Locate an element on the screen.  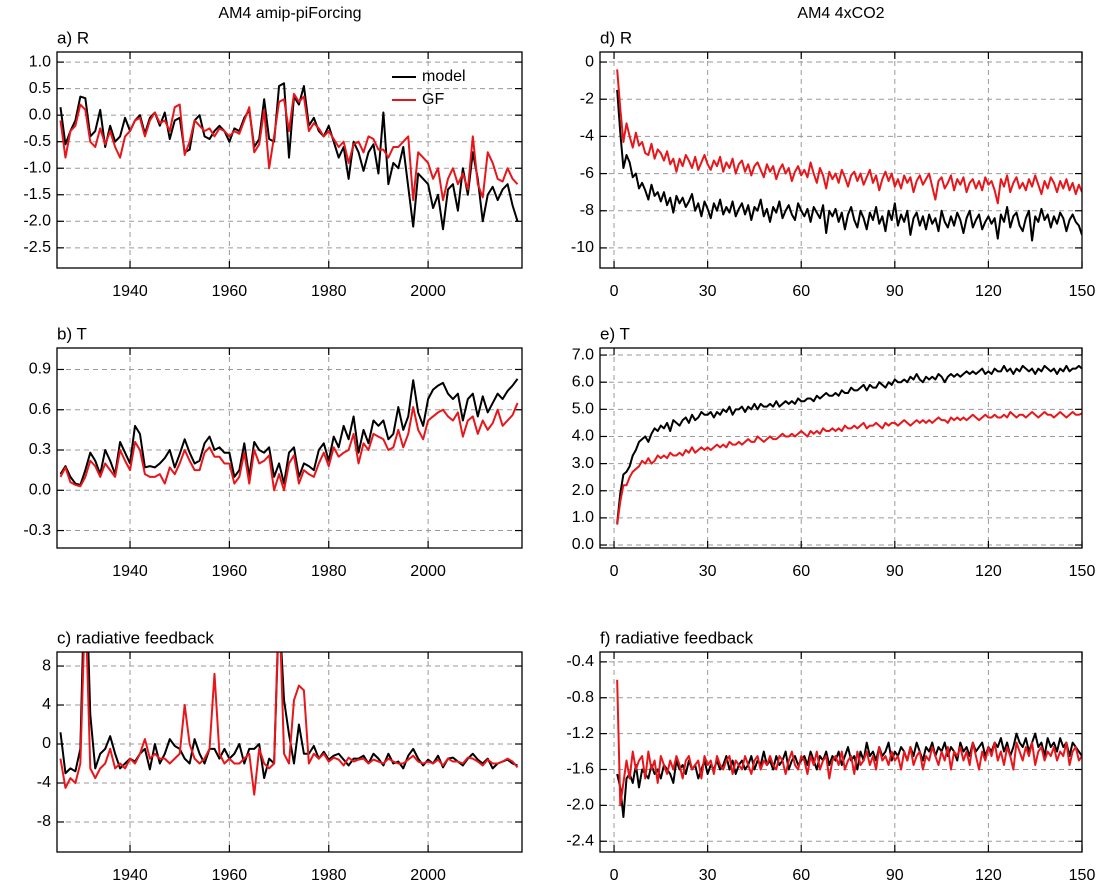
y-tick-label: -1.6 is located at coordinates (580, 769).